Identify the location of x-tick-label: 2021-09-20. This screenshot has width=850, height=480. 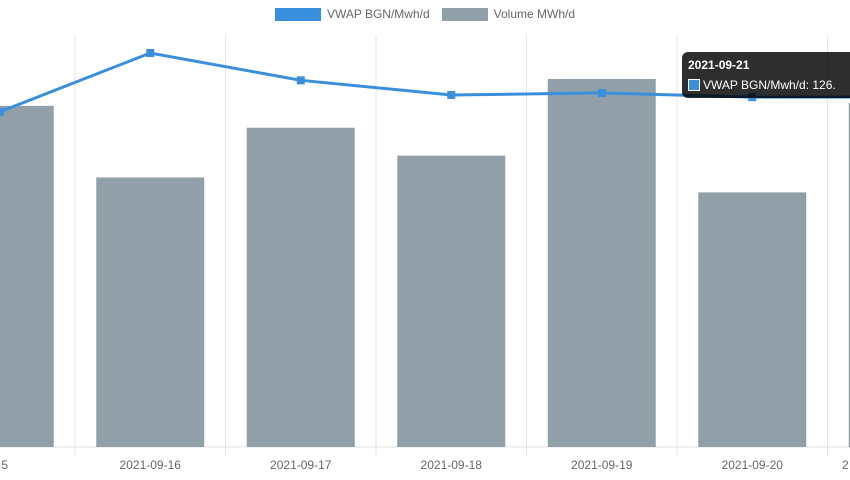
(753, 465).